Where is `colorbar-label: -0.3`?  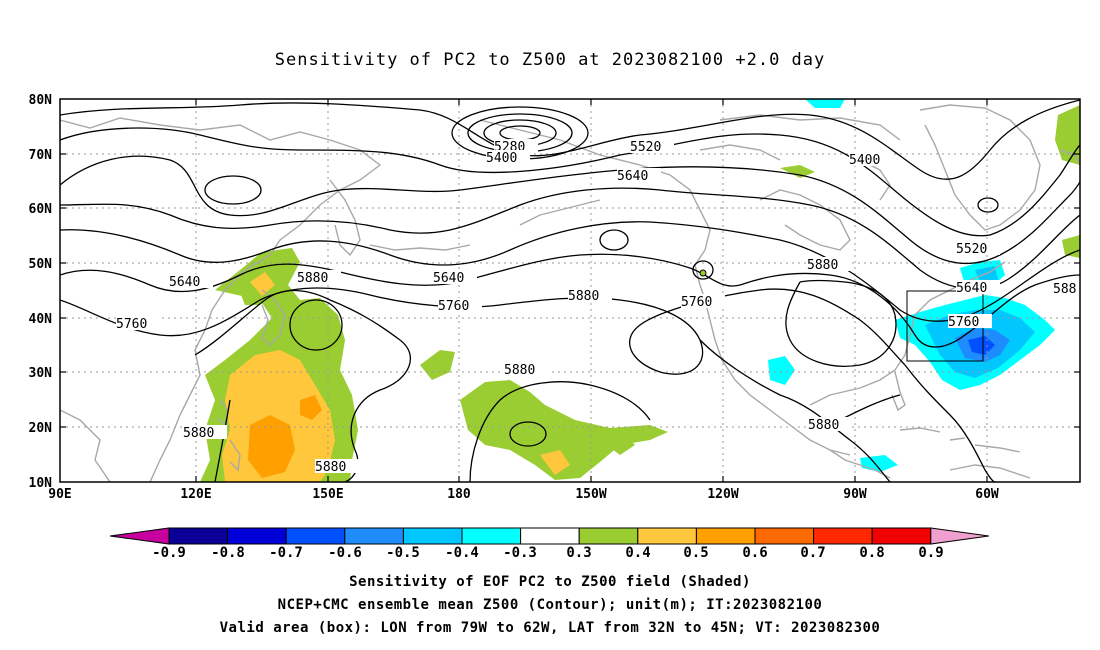
colorbar-label: -0.3 is located at coordinates (520, 553).